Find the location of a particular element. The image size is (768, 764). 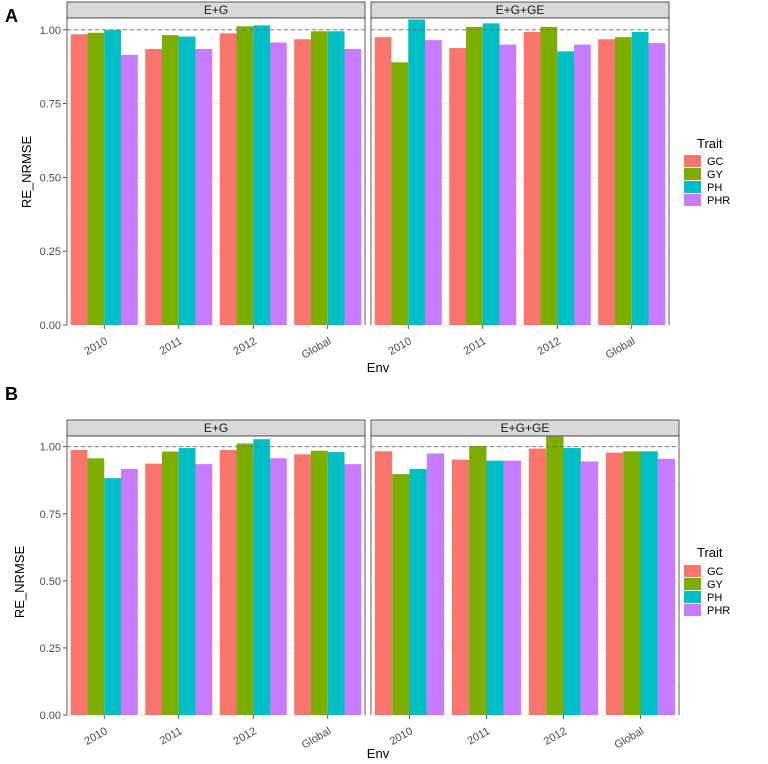

x-tick-label: Global is located at coordinates (621, 348).